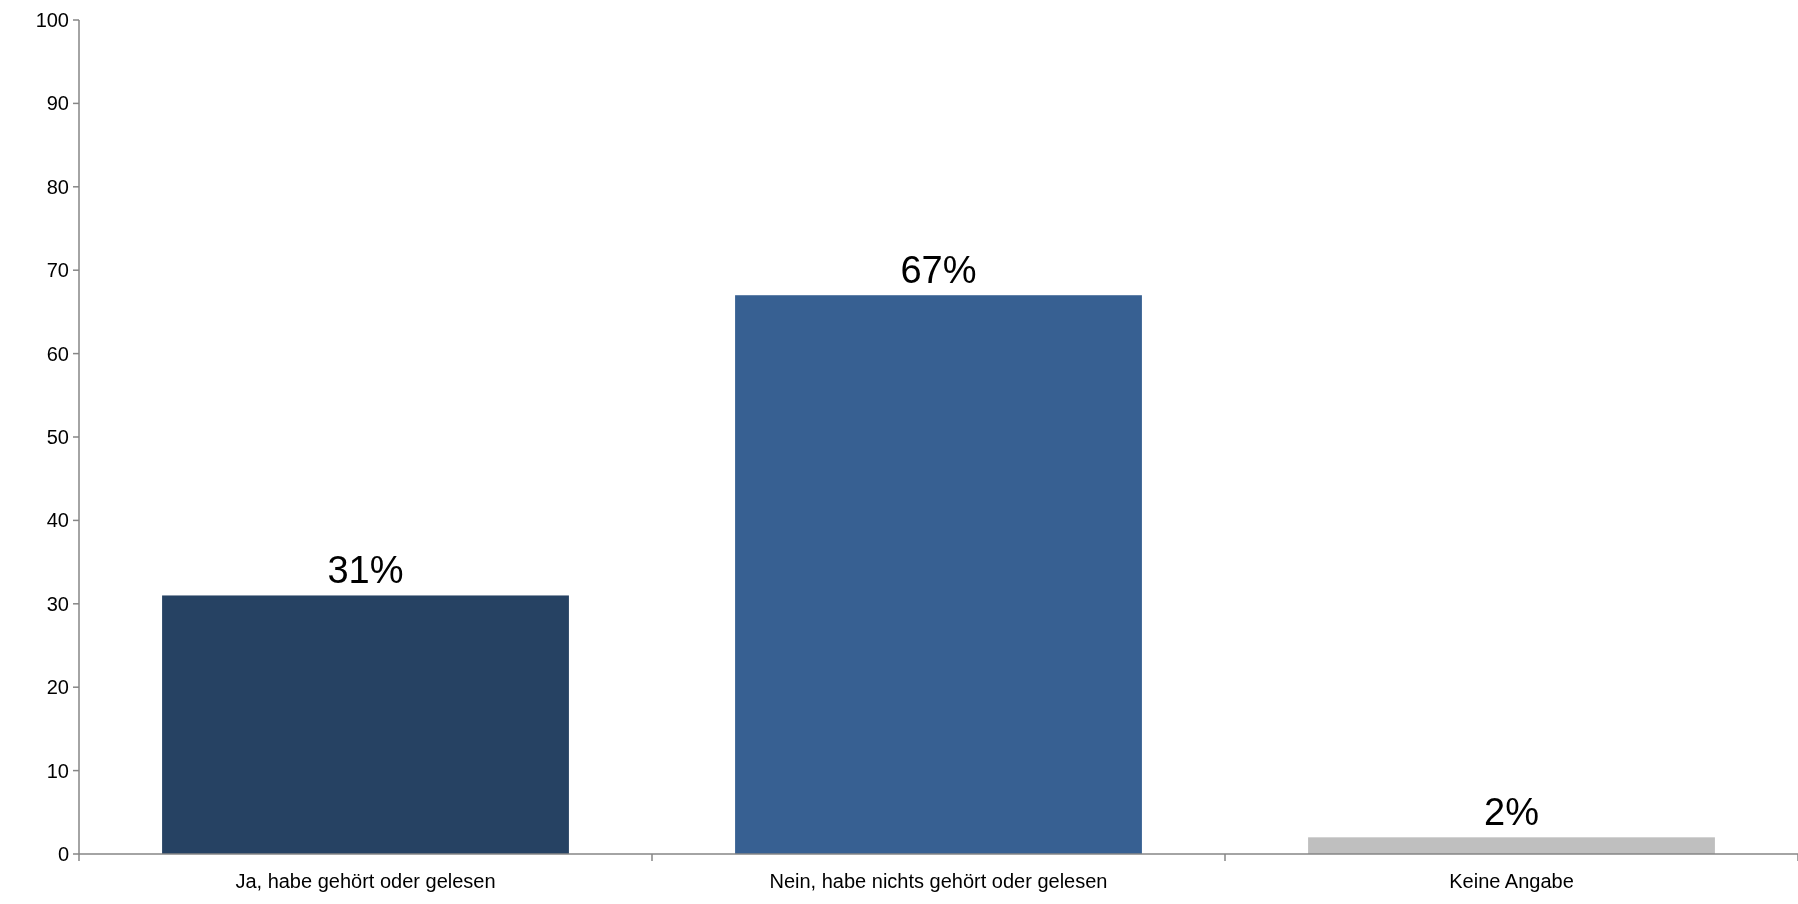  Describe the element at coordinates (57, 603) in the screenshot. I see `y-tick-label: 30` at that location.